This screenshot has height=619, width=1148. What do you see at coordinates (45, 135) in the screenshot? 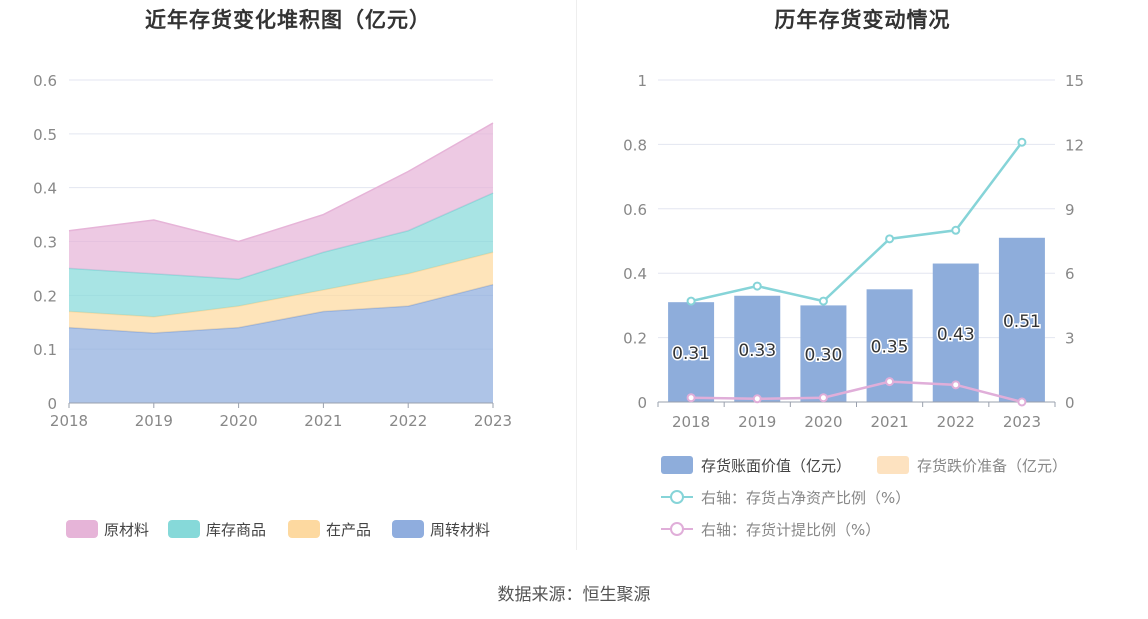
I see `y-tick-label: 0.5` at bounding box center [45, 135].